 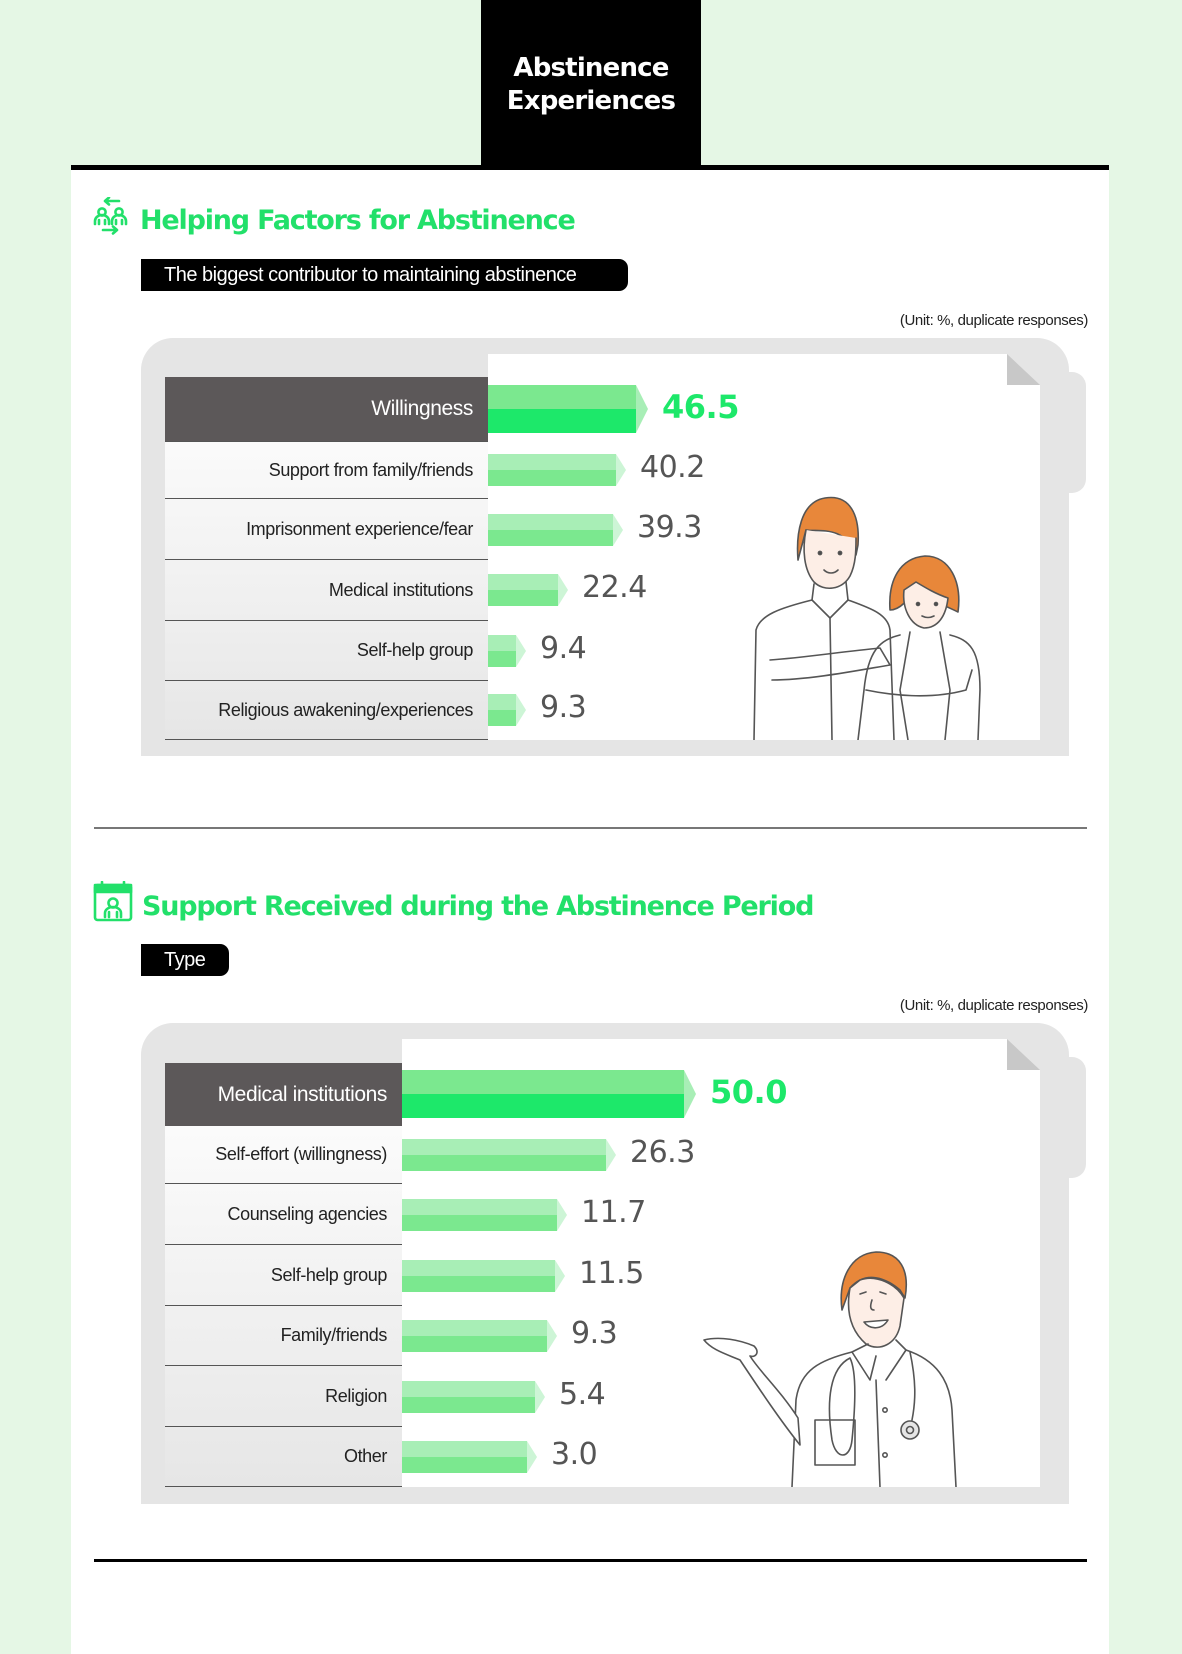 I want to click on row-label: Religion, so click(x=283, y=1396).